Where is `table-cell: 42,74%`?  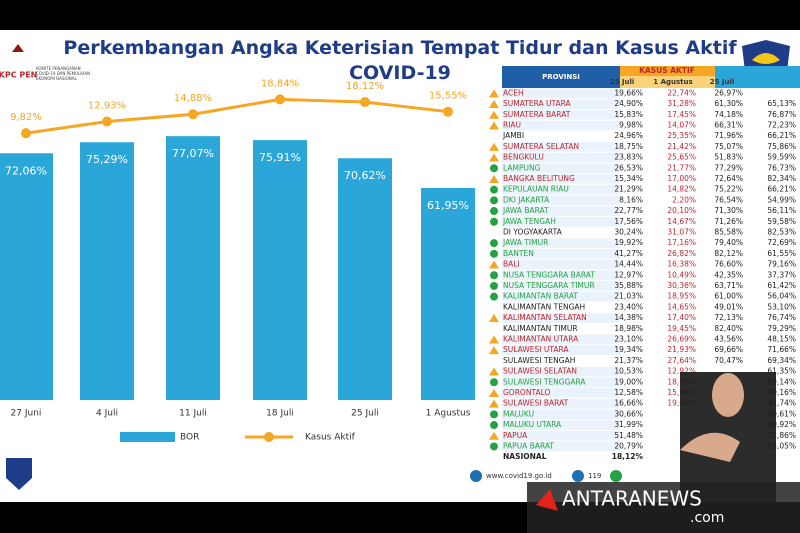
table-cell: 42,74% is located at coordinates (781, 403).